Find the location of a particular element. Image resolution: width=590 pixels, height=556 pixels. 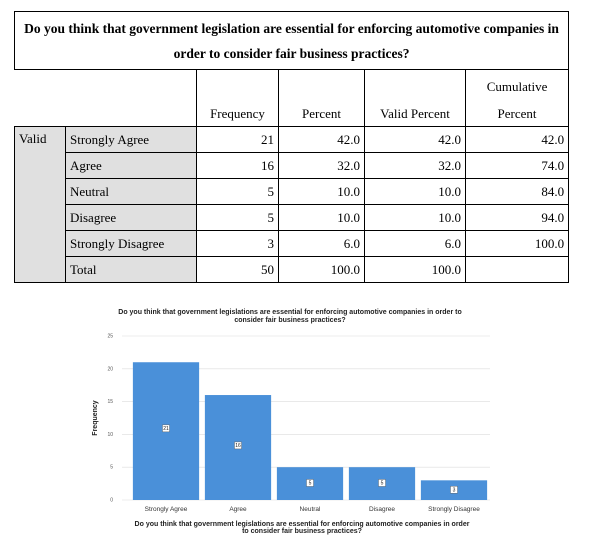

cell-cumulative is located at coordinates (517, 269).